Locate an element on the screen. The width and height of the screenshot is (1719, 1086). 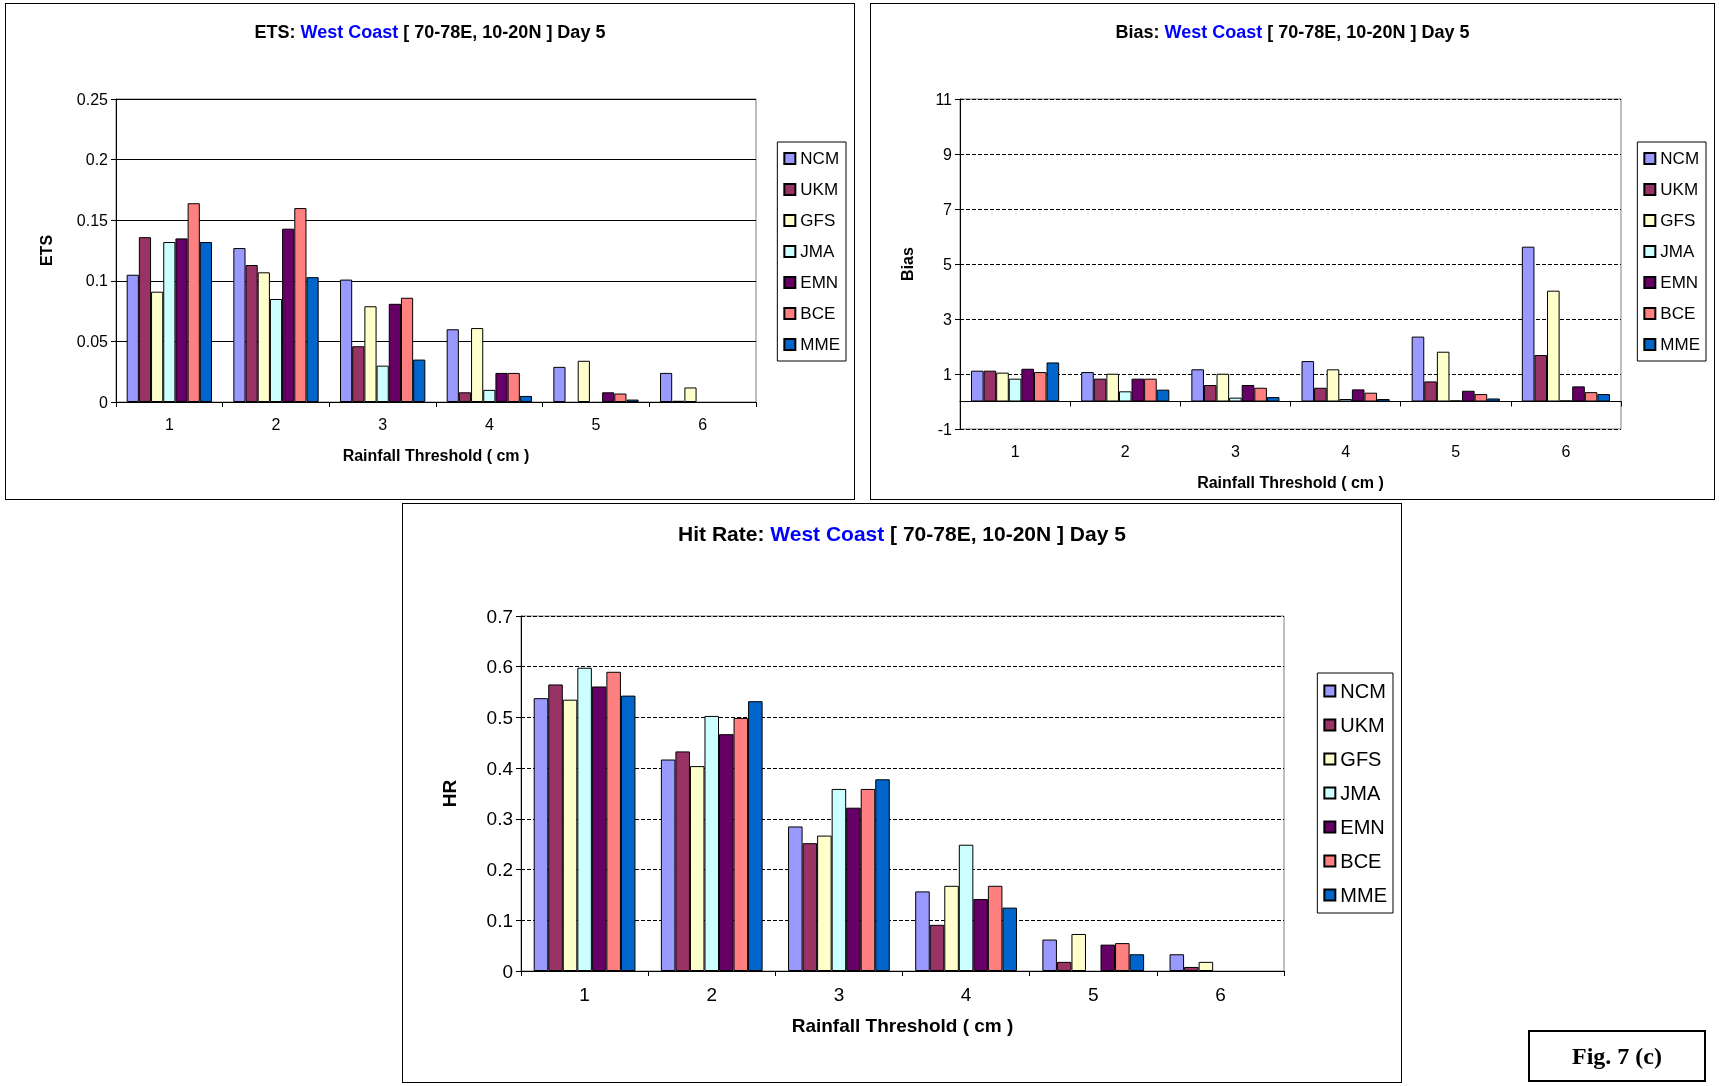
y-tick-label: 5 is located at coordinates (948, 264).